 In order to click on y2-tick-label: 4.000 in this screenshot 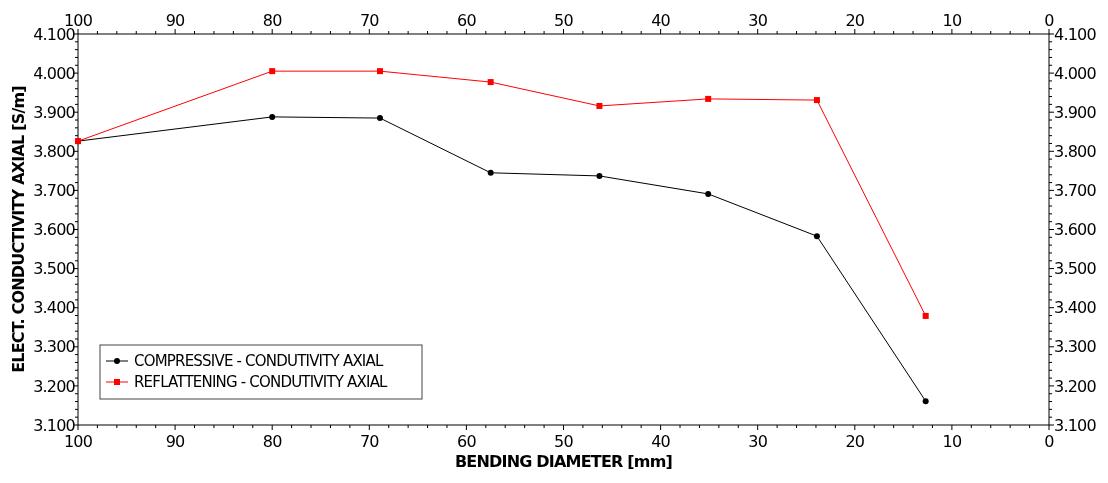, I will do `click(1075, 73)`.